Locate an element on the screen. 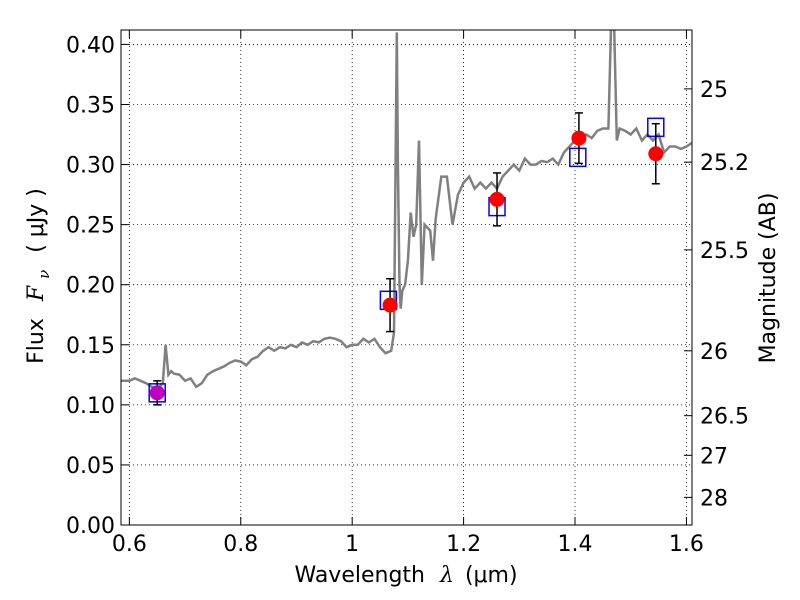  y-tick-label: 0.30 is located at coordinates (90, 166).